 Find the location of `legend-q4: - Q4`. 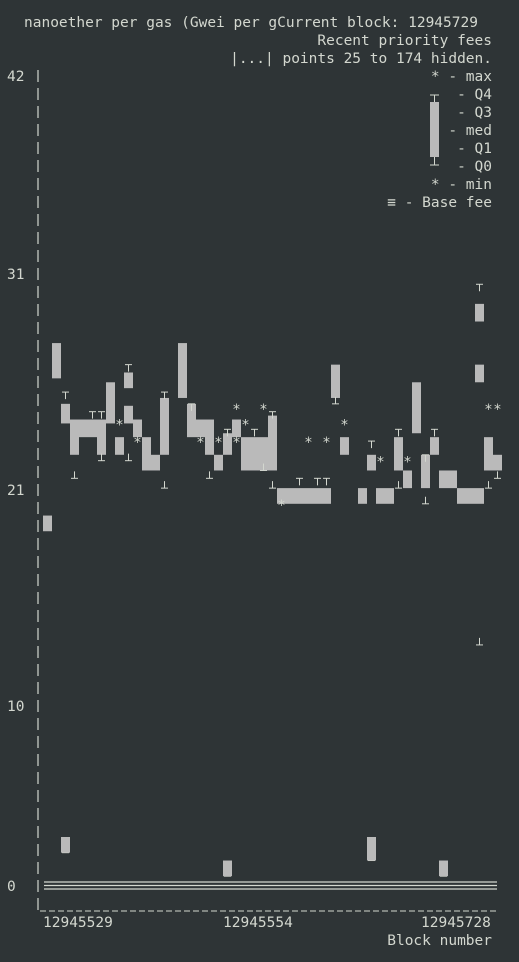

legend-q4: - Q4 is located at coordinates (474, 95).